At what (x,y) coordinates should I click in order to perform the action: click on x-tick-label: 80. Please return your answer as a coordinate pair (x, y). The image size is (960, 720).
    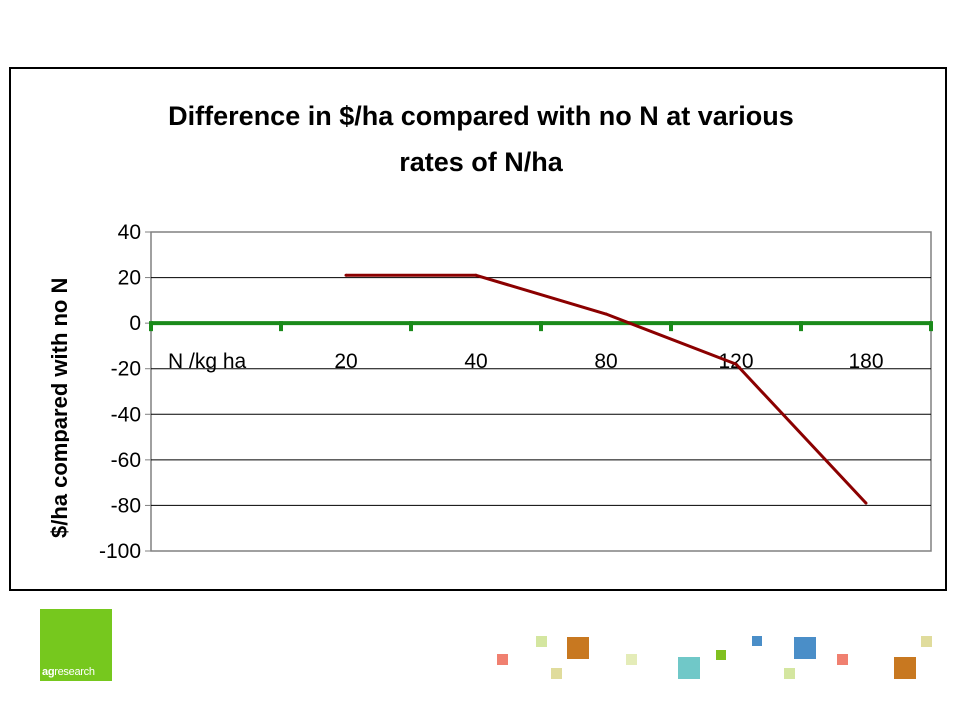
    Looking at the image, I should click on (605, 361).